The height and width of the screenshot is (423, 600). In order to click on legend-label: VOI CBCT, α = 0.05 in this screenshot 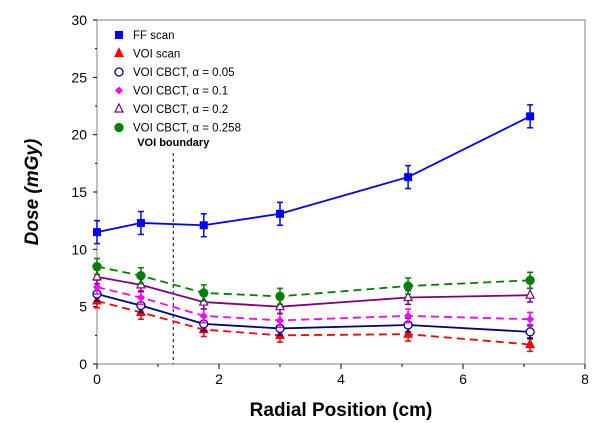, I will do `click(184, 73)`.